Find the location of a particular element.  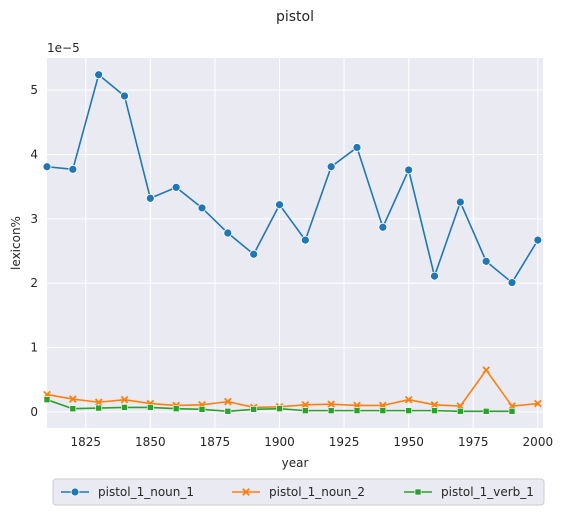

y-axis: 0 1 2 3 4 5 is located at coordinates (34, 251).